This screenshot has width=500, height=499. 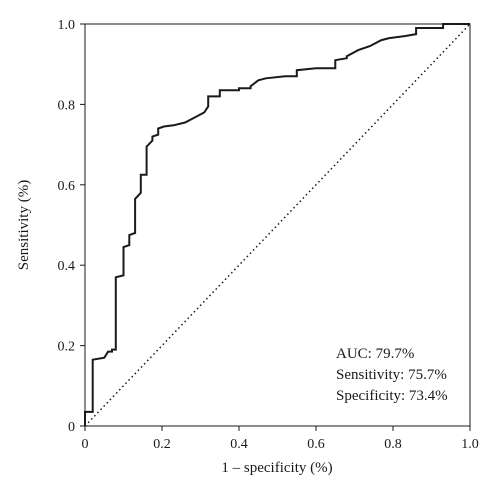 What do you see at coordinates (85, 444) in the screenshot?
I see `x-tick-label: 0` at bounding box center [85, 444].